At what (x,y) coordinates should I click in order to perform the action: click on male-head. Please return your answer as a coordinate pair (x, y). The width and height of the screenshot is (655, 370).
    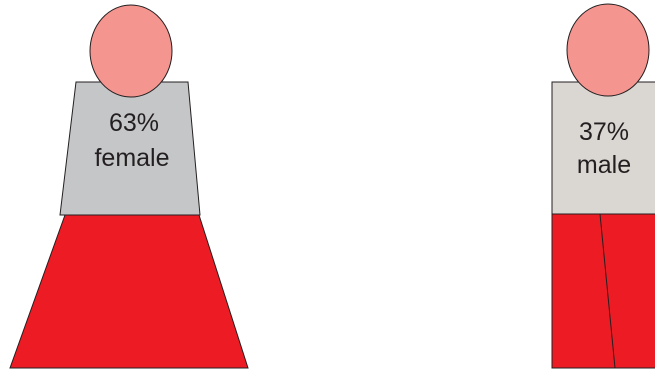
    Looking at the image, I should click on (608, 50).